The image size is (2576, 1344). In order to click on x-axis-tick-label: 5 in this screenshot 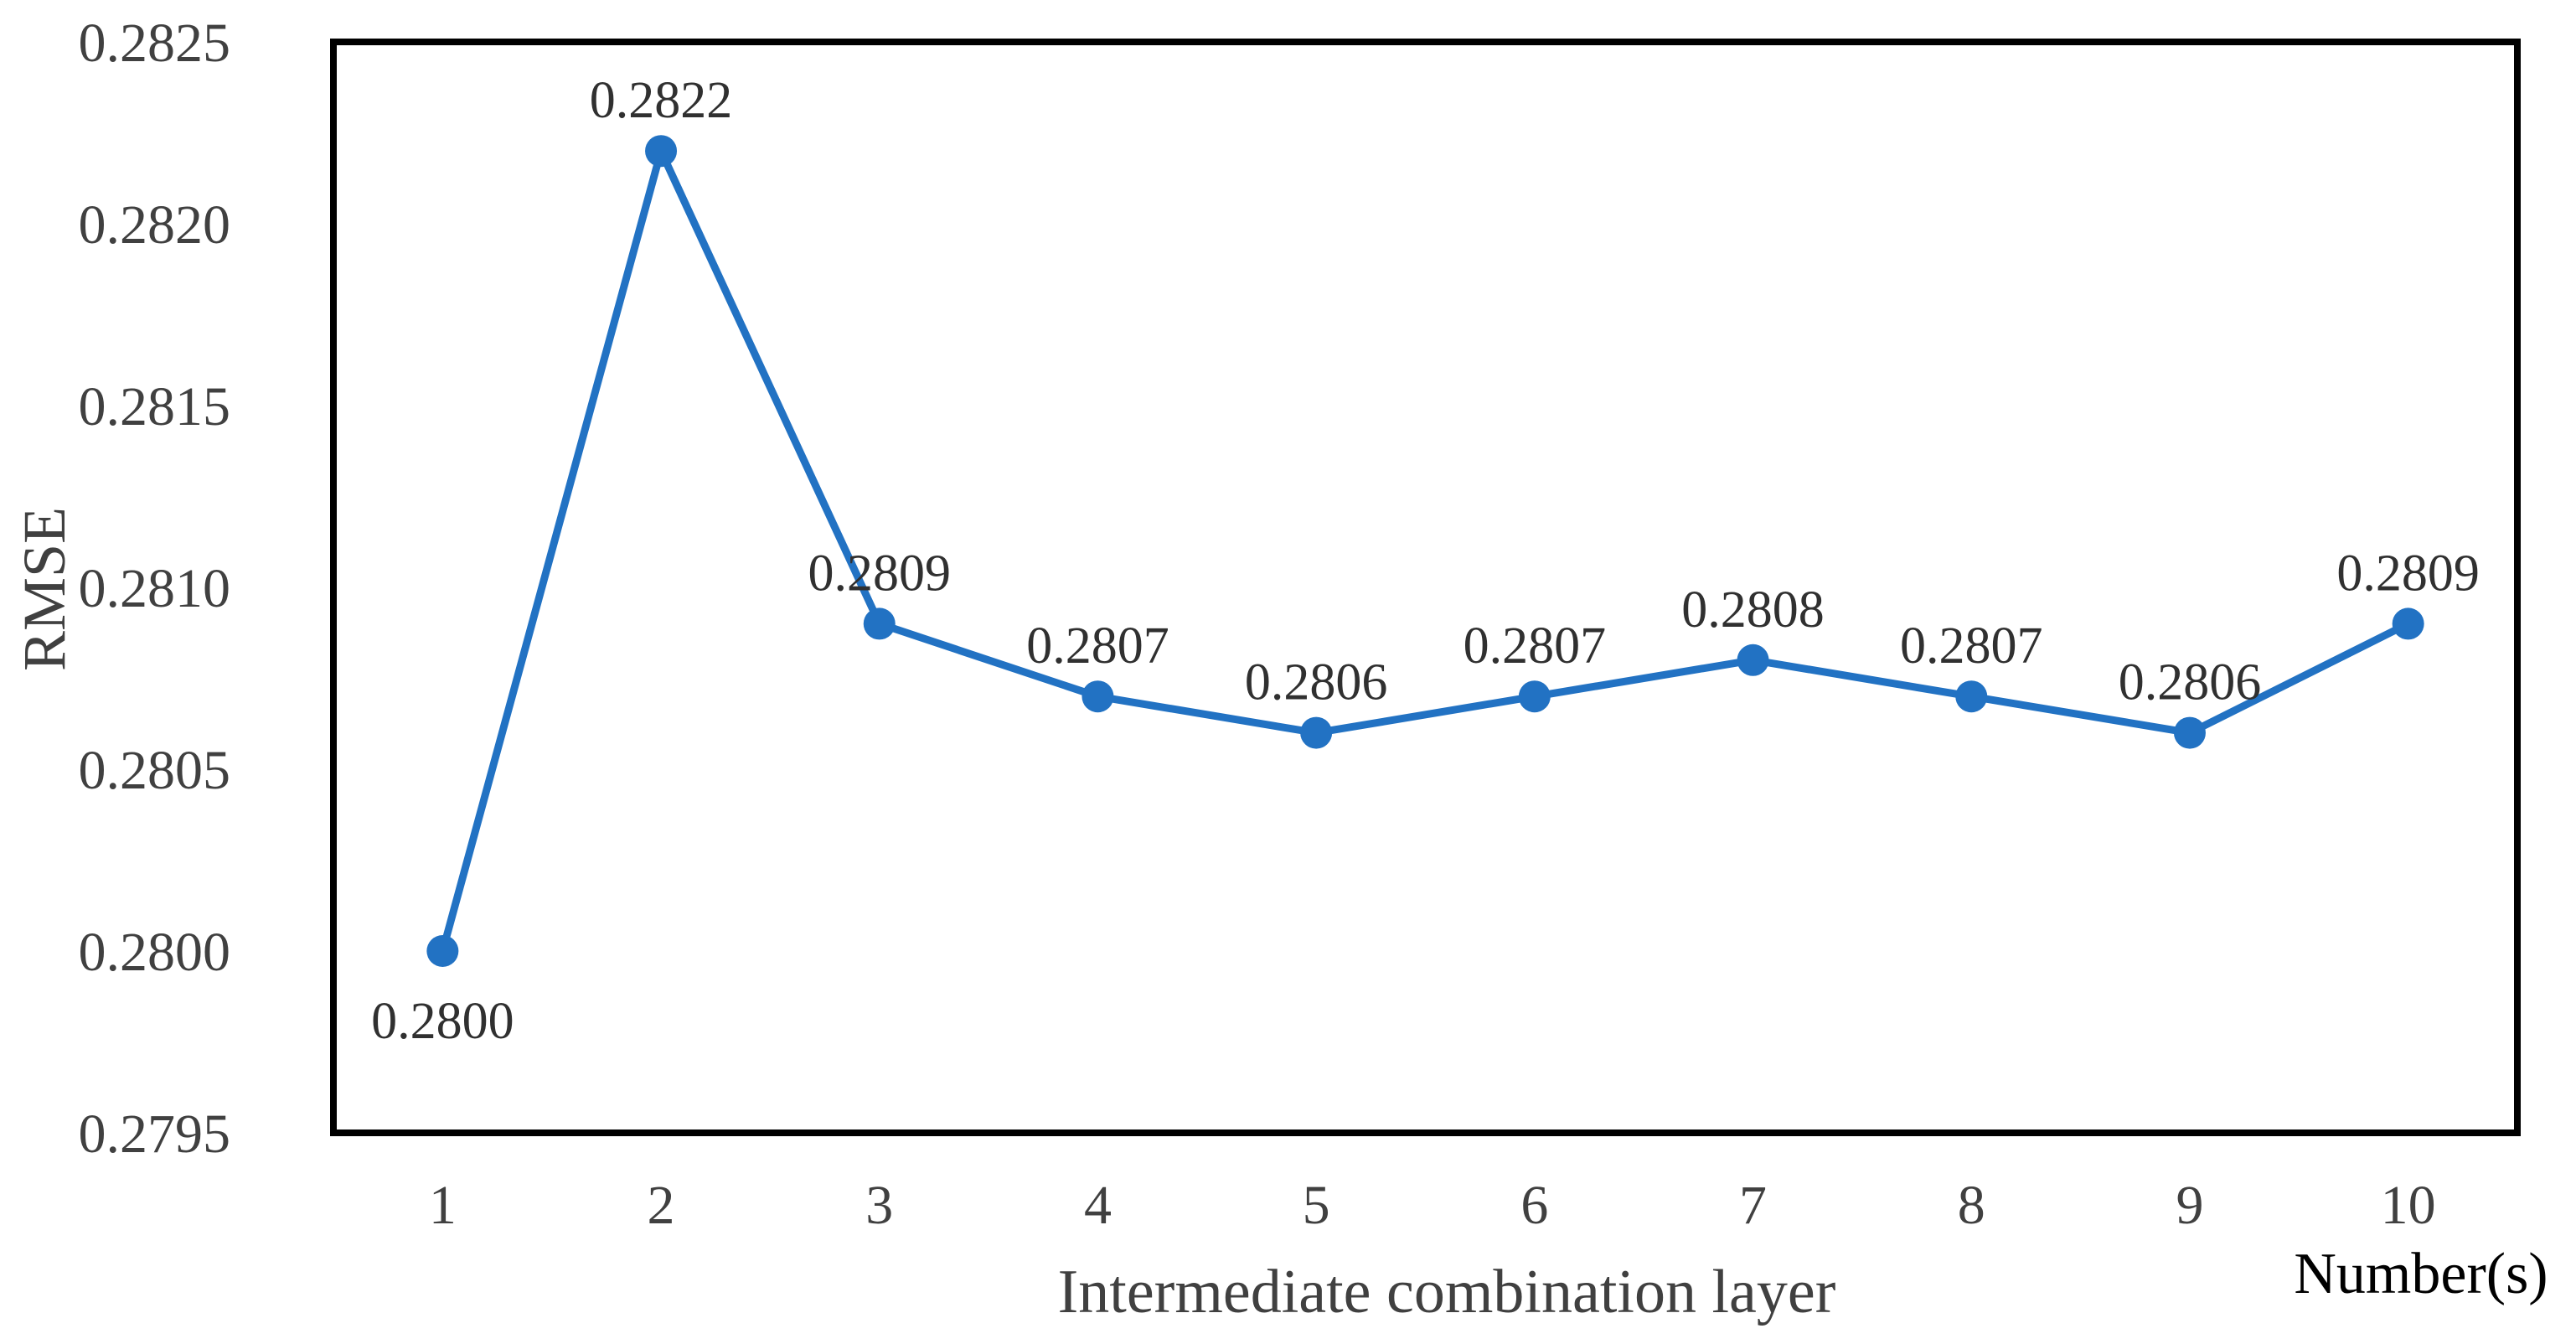, I will do `click(1316, 1205)`.